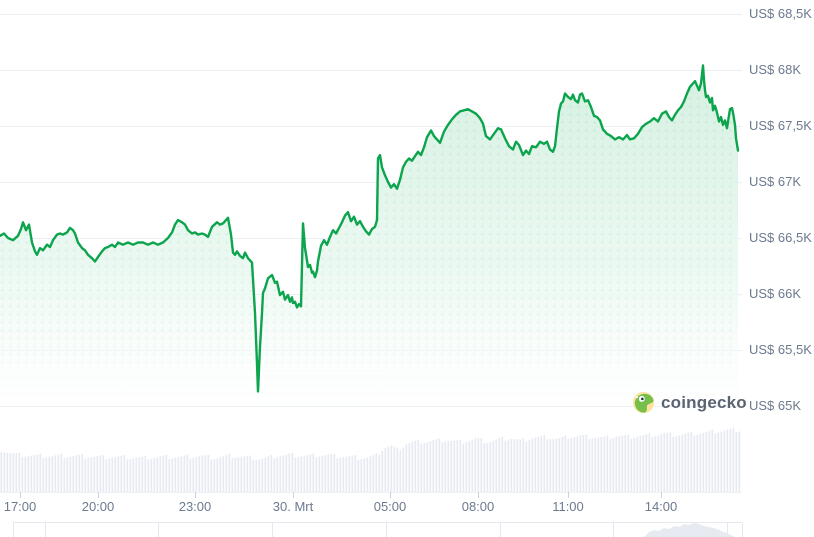 Image resolution: width=814 pixels, height=537 pixels. I want to click on volume-bars, so click(371, 460).